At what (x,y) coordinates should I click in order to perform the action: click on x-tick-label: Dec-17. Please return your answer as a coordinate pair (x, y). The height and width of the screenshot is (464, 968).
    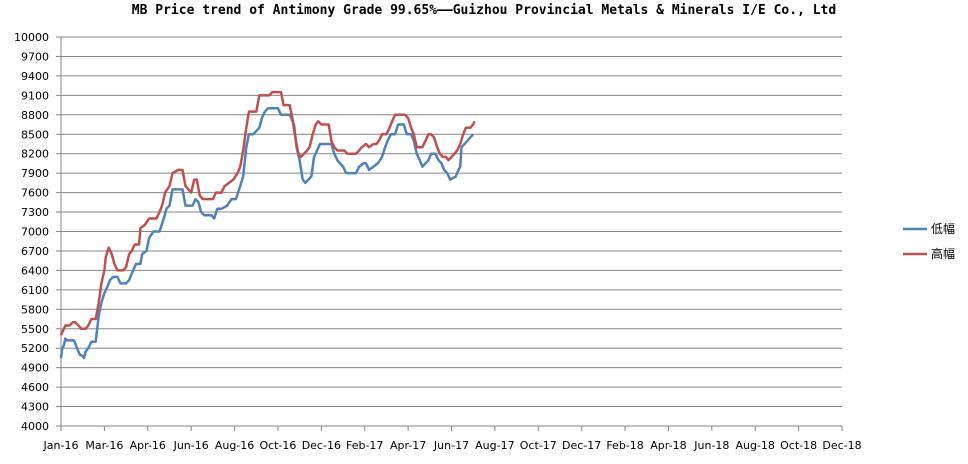
    Looking at the image, I should click on (581, 445).